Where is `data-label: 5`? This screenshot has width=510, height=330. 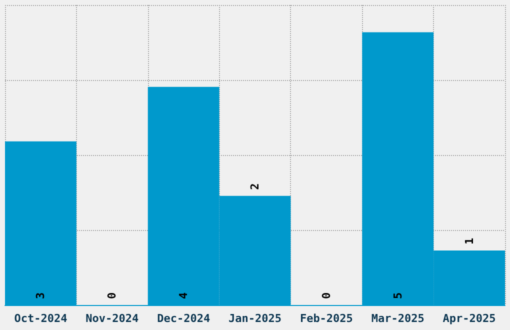 data-label: 5 is located at coordinates (397, 295).